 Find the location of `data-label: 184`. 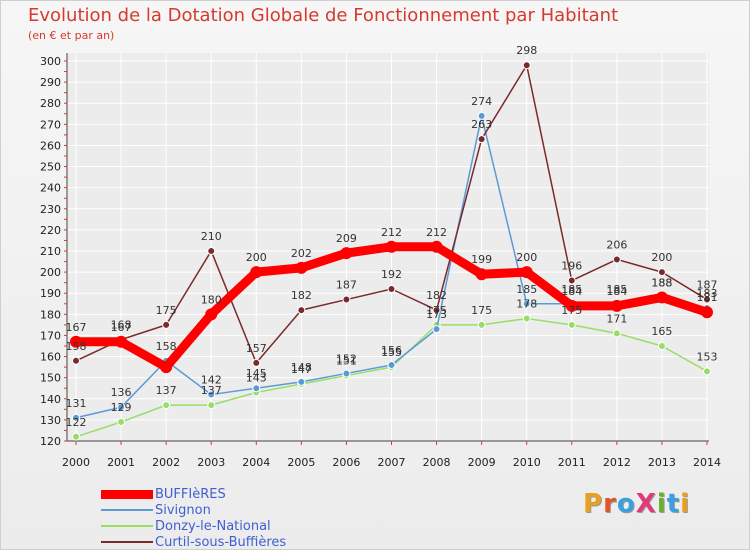

data-label: 184 is located at coordinates (616, 291).